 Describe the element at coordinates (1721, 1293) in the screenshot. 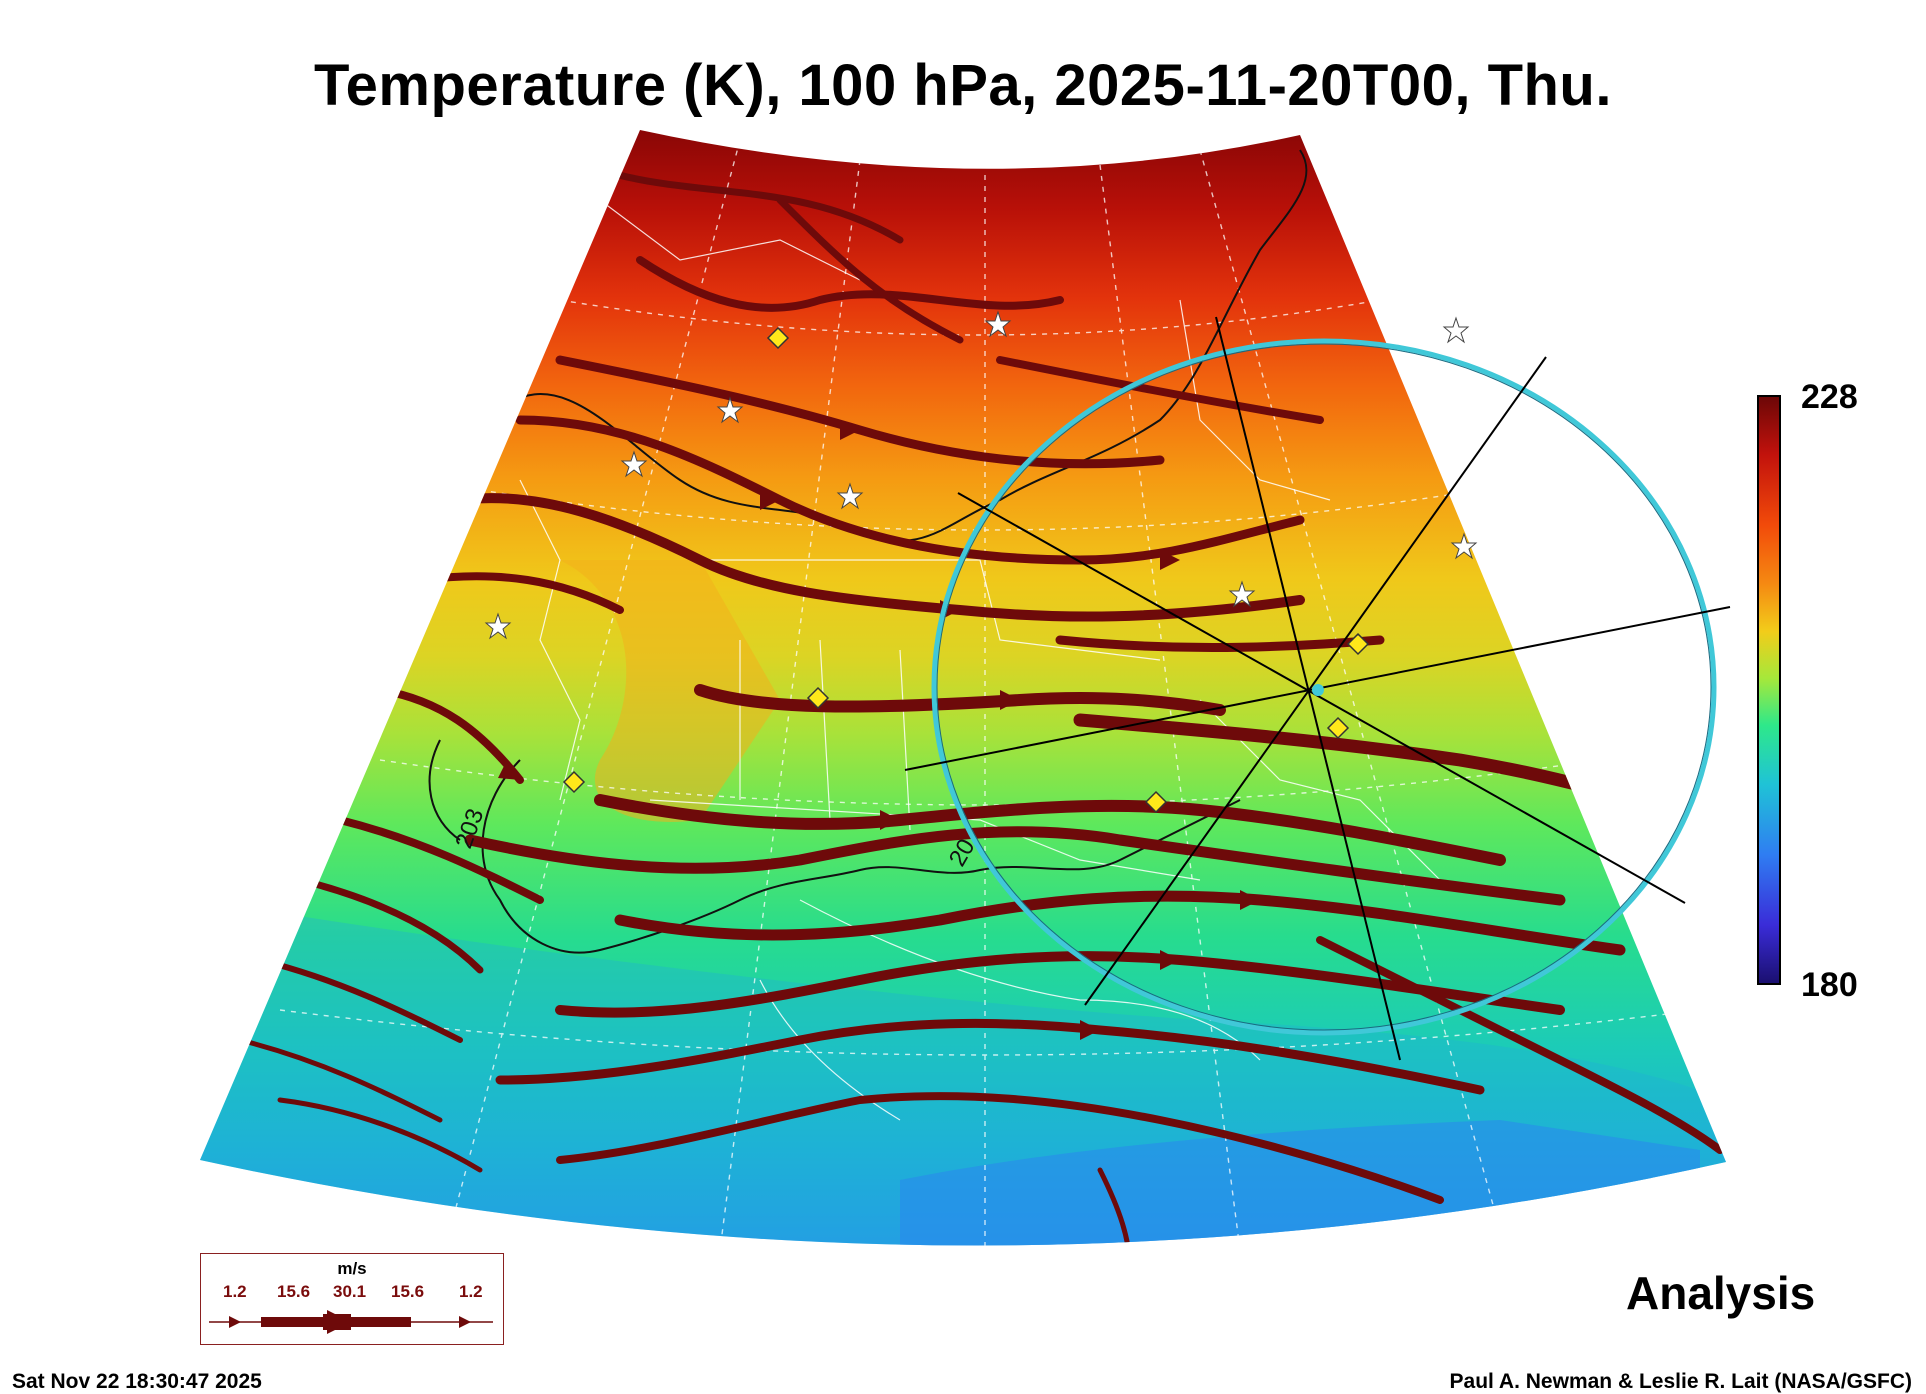

I see `analysis-label: Analysis` at that location.